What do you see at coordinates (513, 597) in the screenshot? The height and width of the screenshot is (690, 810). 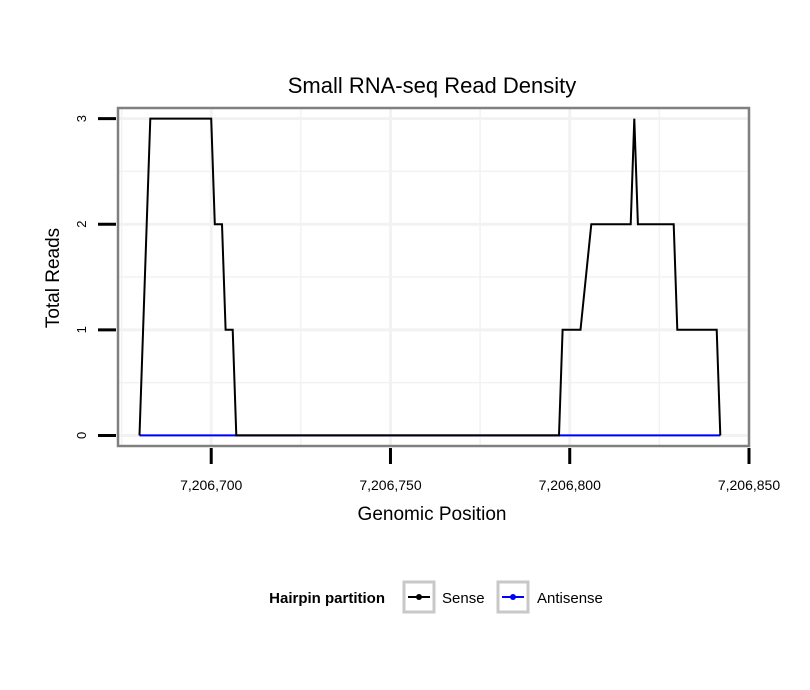 I see `legend-key-point-antisense` at bounding box center [513, 597].